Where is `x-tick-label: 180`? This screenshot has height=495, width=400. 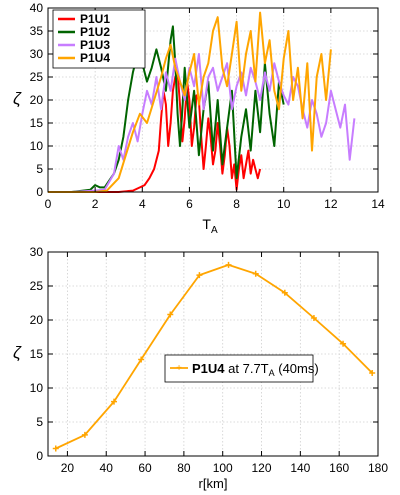
x-tick-label: 180 is located at coordinates (378, 468).